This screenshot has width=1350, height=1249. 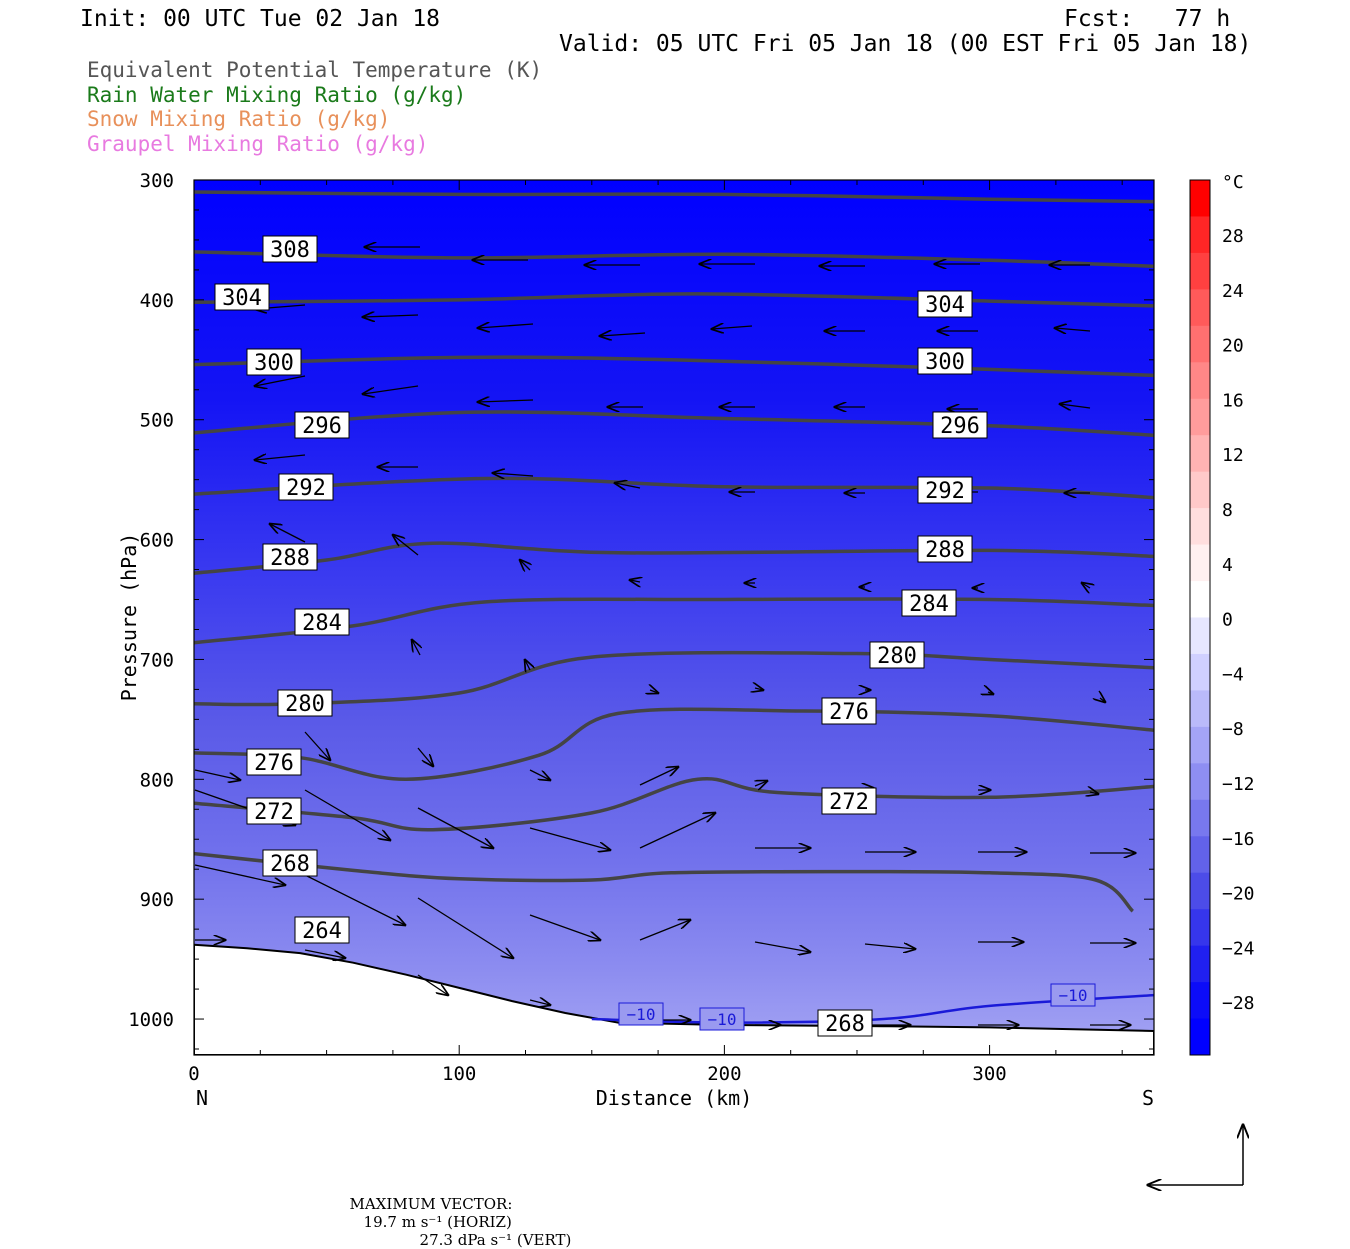 I want to click on theta-e-label-text: 292, so click(x=945, y=491).